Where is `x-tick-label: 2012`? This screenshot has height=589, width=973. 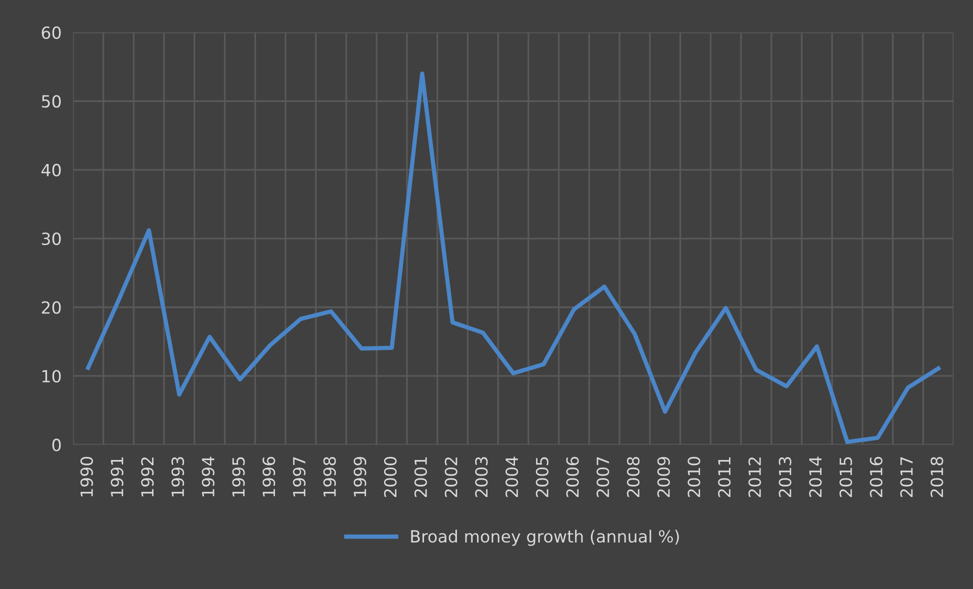
x-tick-label: 2012 is located at coordinates (755, 477).